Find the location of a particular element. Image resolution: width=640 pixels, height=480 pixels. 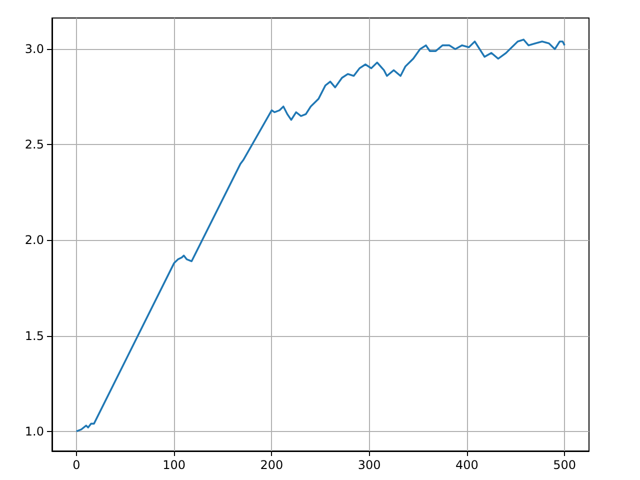

y-tick-label: 1.0 is located at coordinates (34, 431).